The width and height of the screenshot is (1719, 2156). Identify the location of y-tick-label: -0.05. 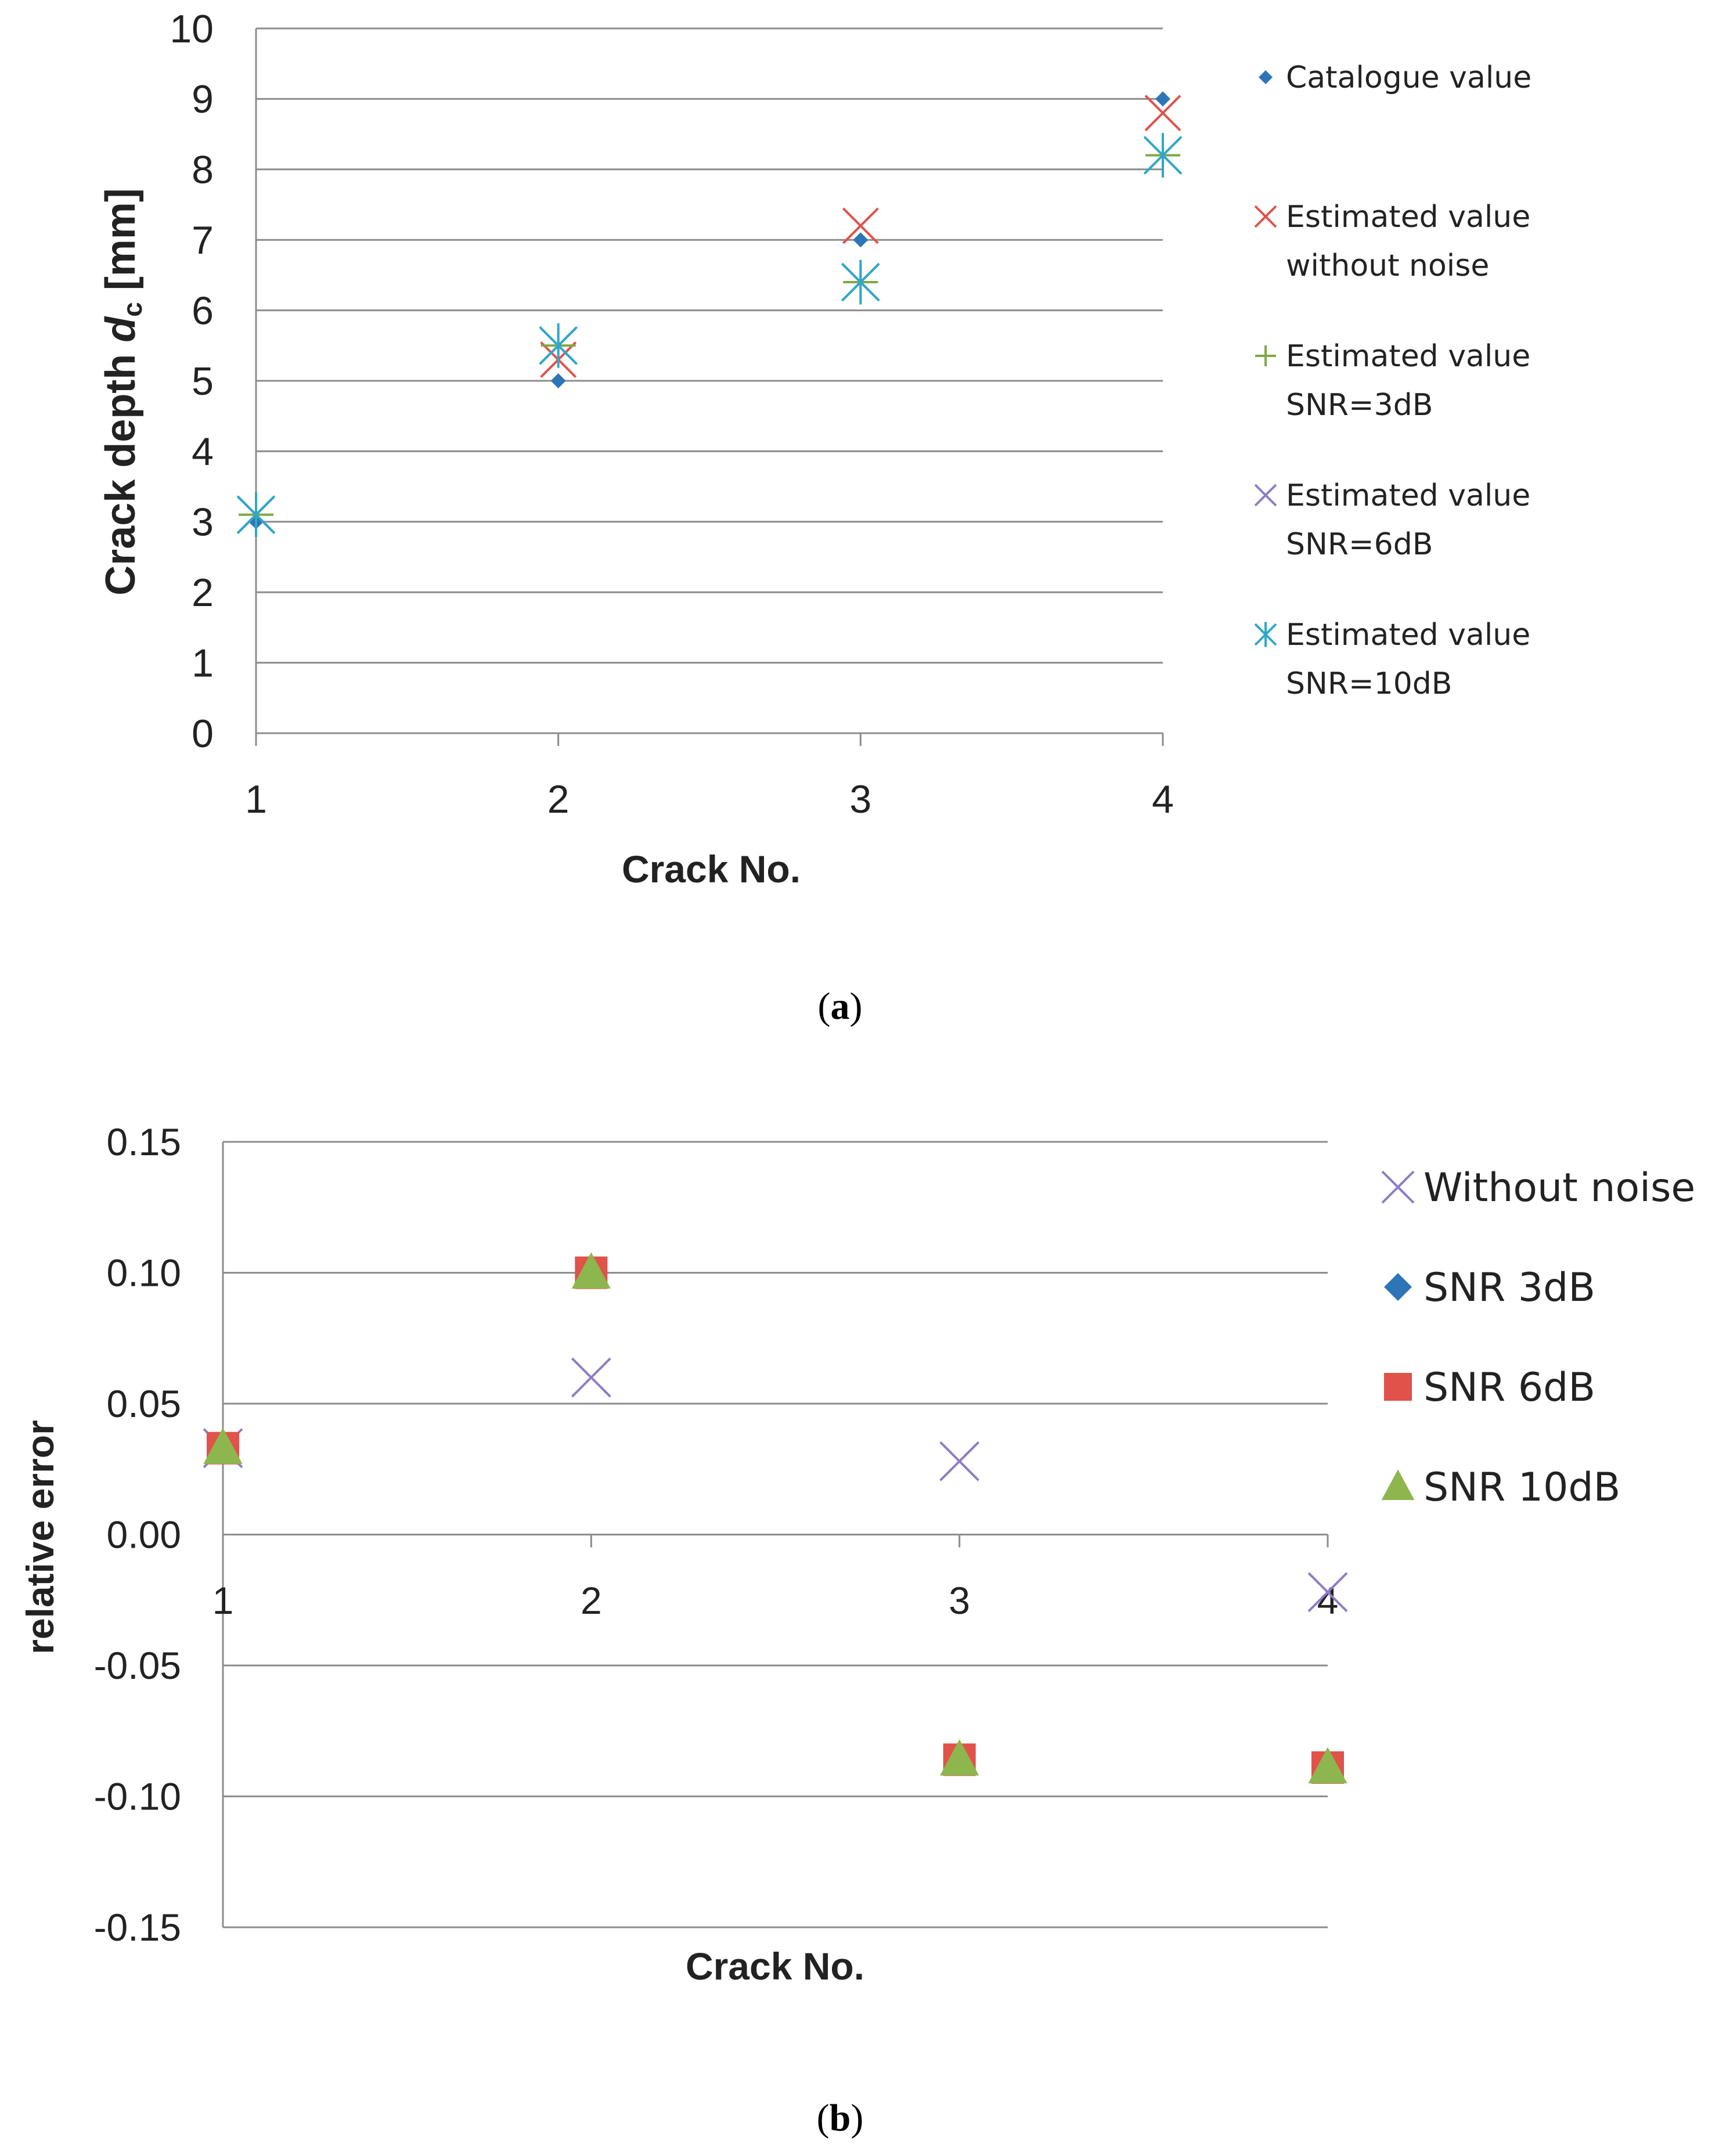
(137, 1666).